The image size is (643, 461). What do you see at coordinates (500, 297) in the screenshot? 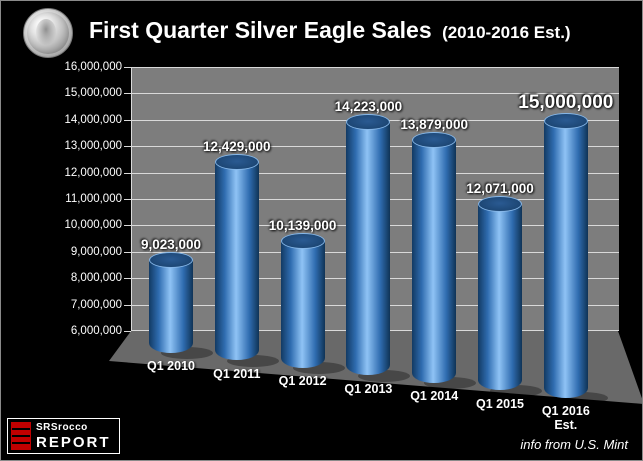
I see `bar-q1-2015` at bounding box center [500, 297].